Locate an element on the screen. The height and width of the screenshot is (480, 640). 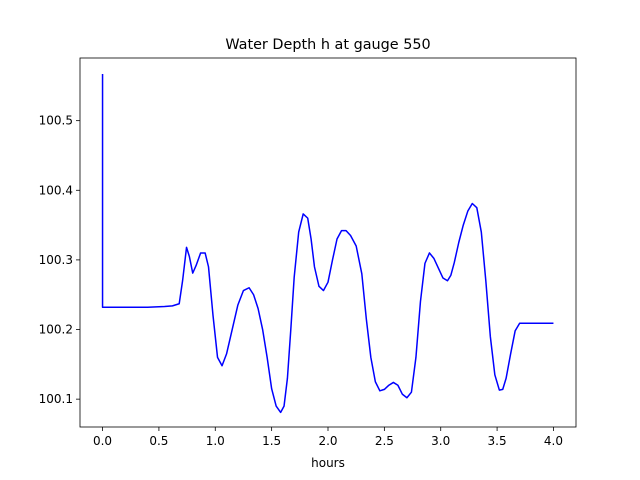
x-tick-label: 1.5 is located at coordinates (271, 441).